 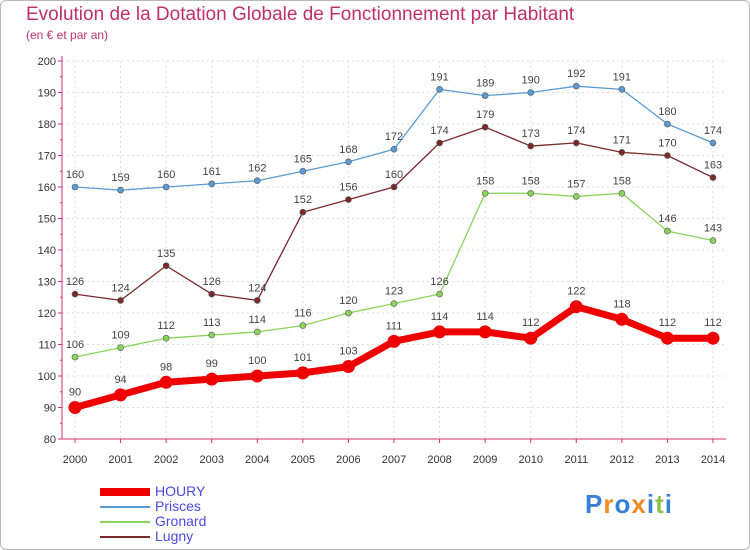 What do you see at coordinates (303, 159) in the screenshot?
I see `data-label-prisces: 165` at bounding box center [303, 159].